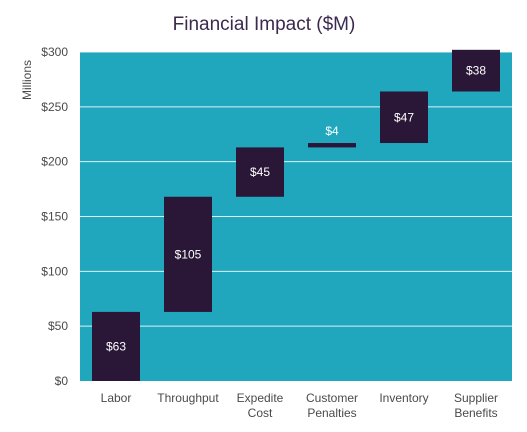  I want to click on bar-value-label: $4, so click(332, 131).